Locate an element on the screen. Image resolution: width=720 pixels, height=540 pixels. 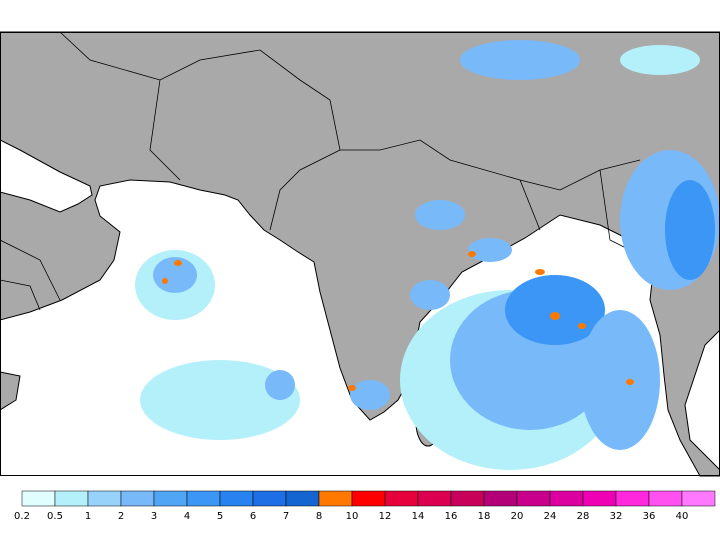
colorbar-label: 6 is located at coordinates (253, 516).